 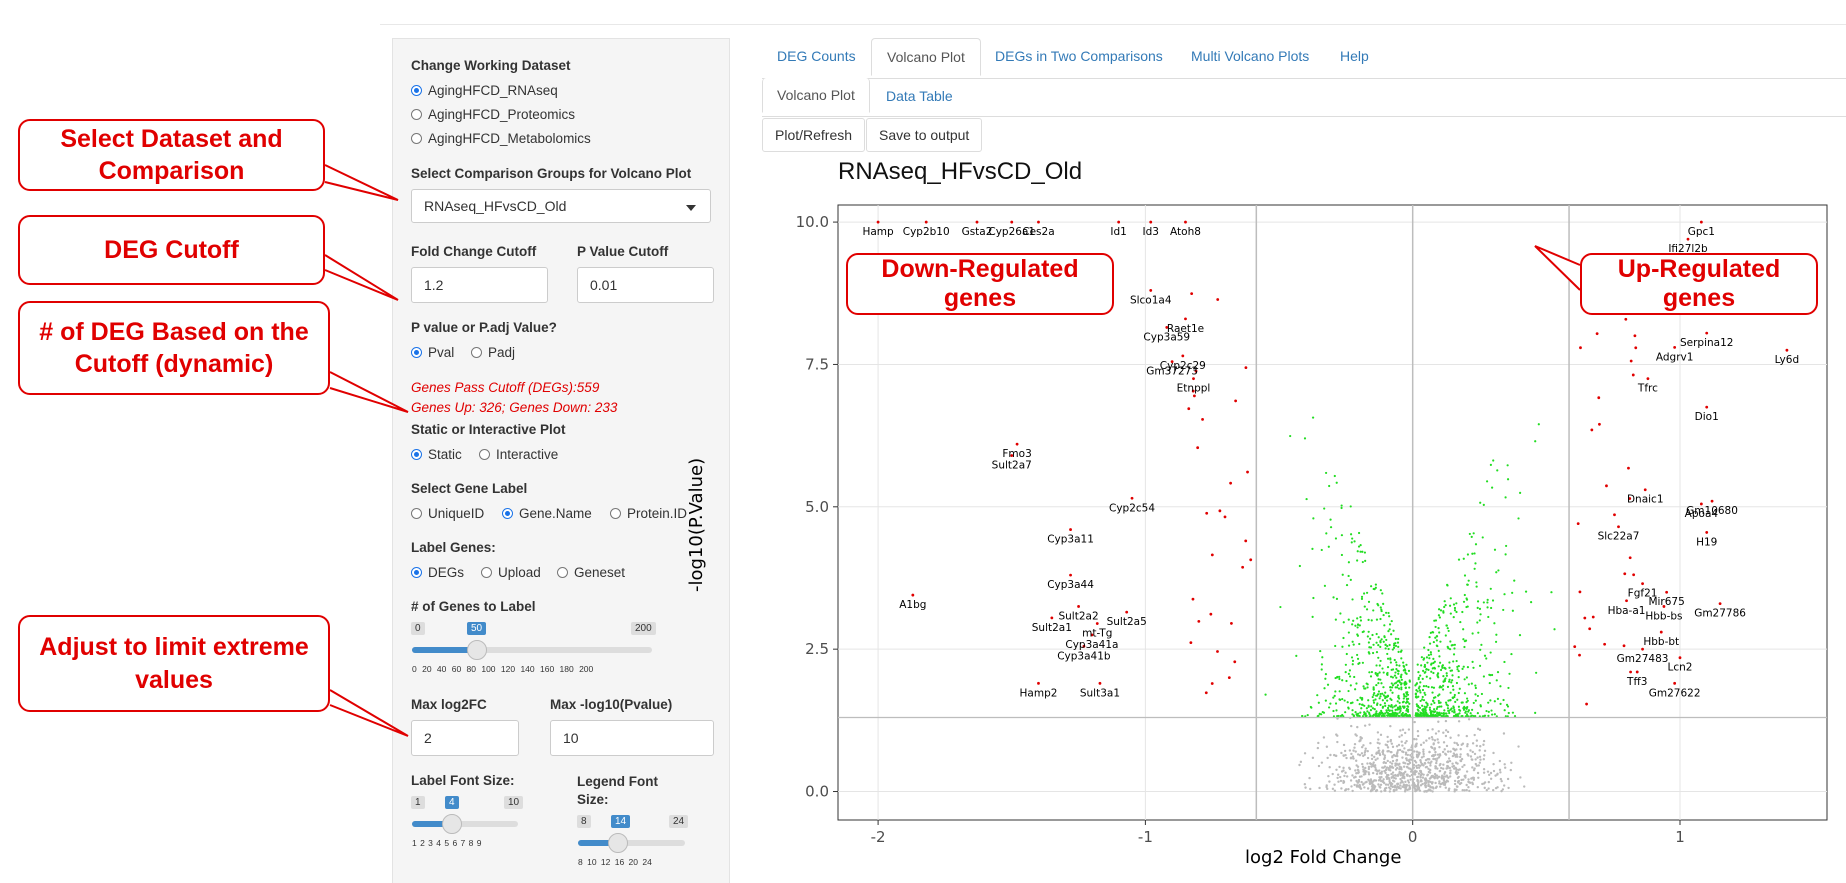 I want to click on subtab-volcano-plot: Volcano Plot, so click(x=816, y=95).